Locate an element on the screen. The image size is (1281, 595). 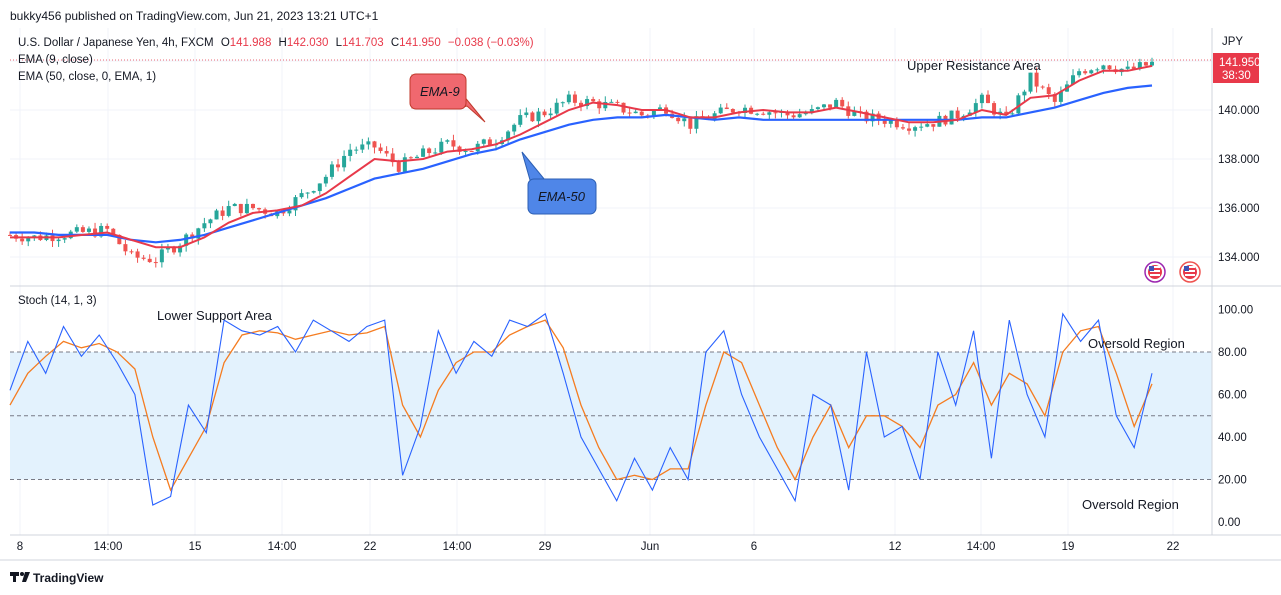
ema50-callout: EMA-50 is located at coordinates (559, 183).